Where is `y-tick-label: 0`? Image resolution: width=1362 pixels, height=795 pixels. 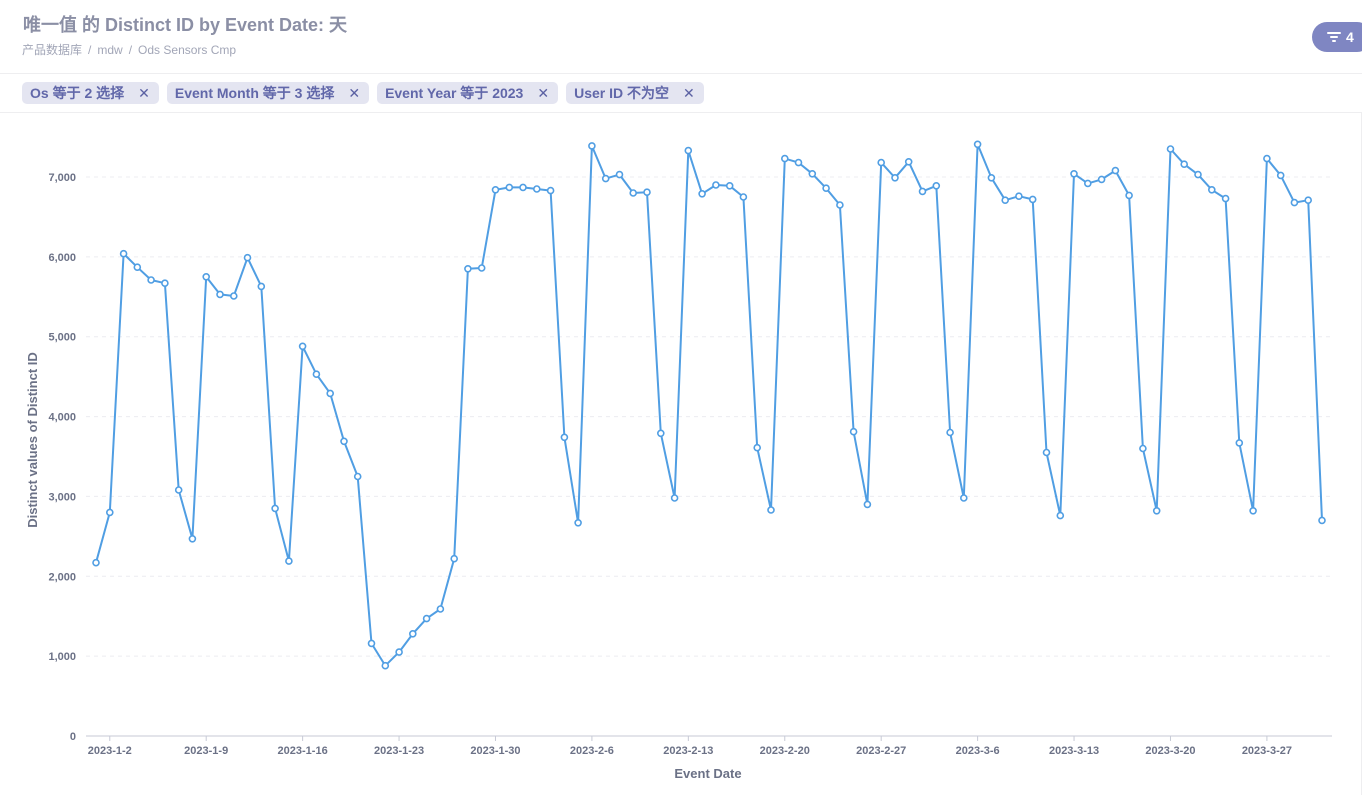
y-tick-label: 0 is located at coordinates (73, 737).